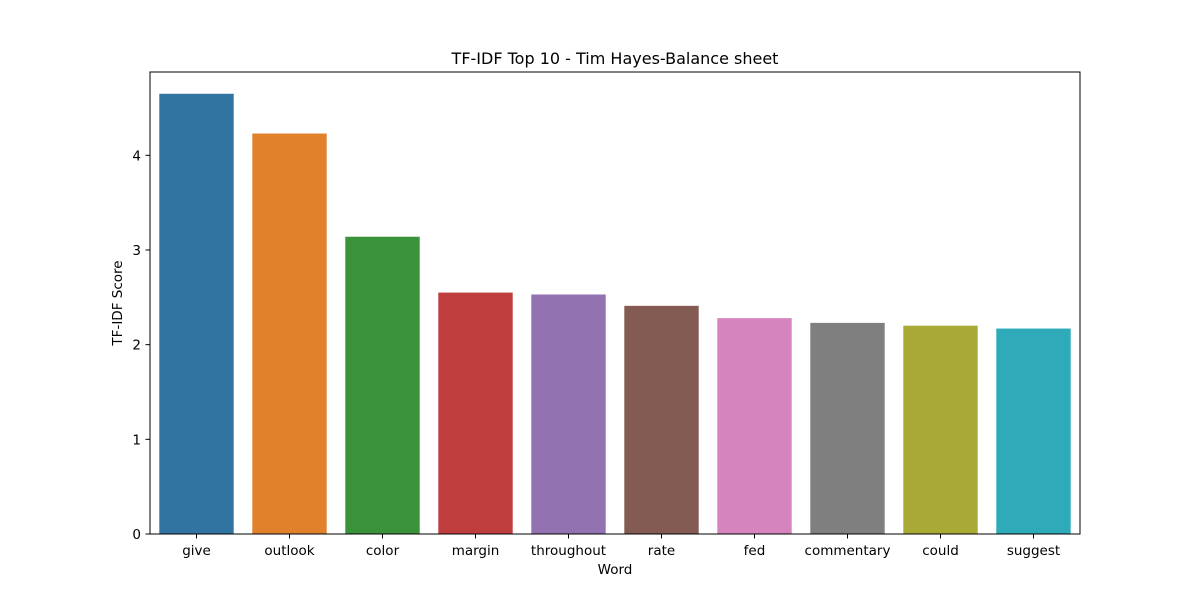 The width and height of the screenshot is (1200, 600). What do you see at coordinates (940, 429) in the screenshot?
I see `bar-could` at bounding box center [940, 429].